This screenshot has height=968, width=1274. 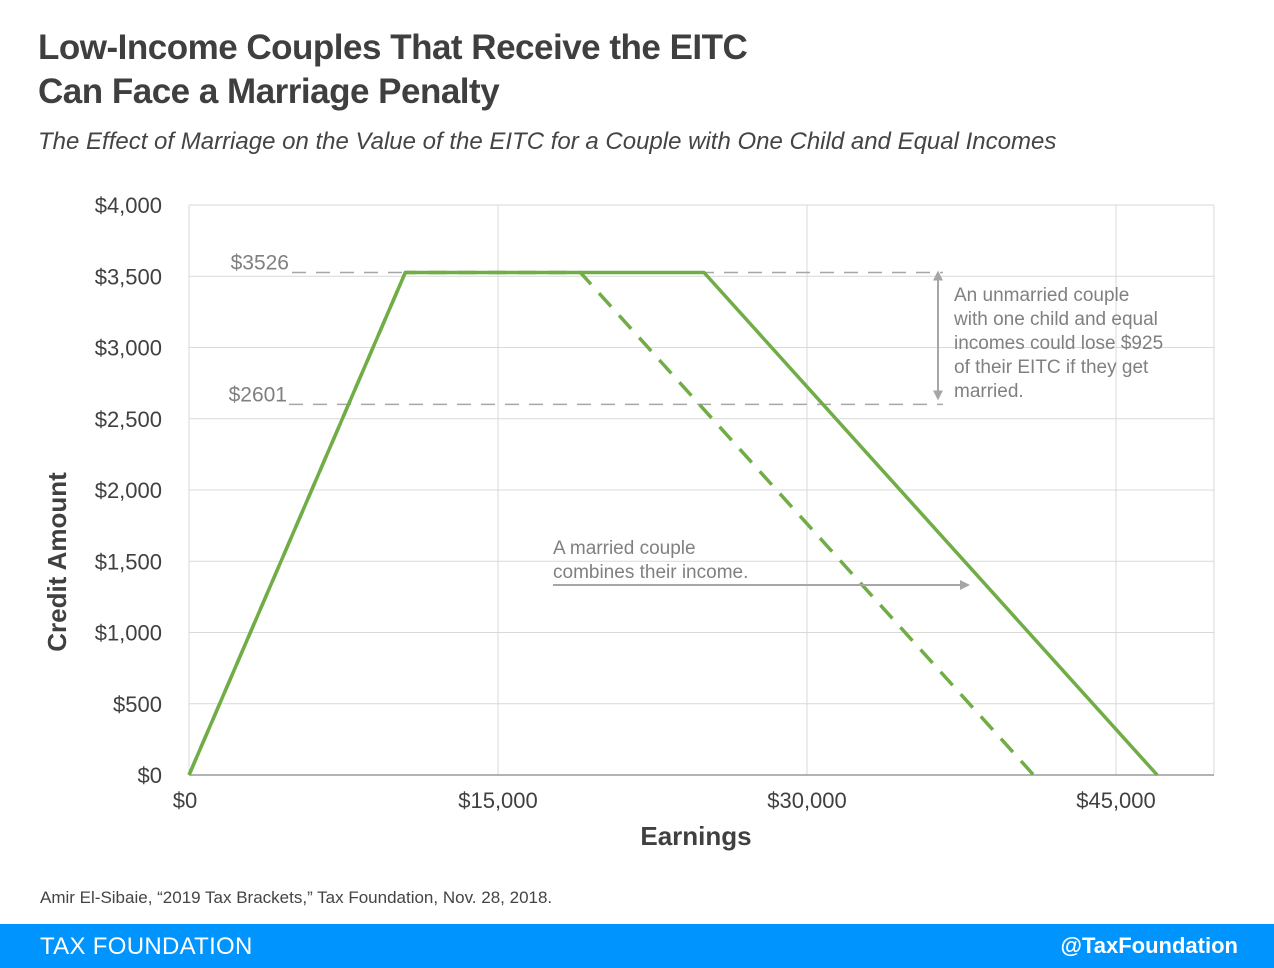 I want to click on y-tick-label: $4,000, so click(x=128, y=205).